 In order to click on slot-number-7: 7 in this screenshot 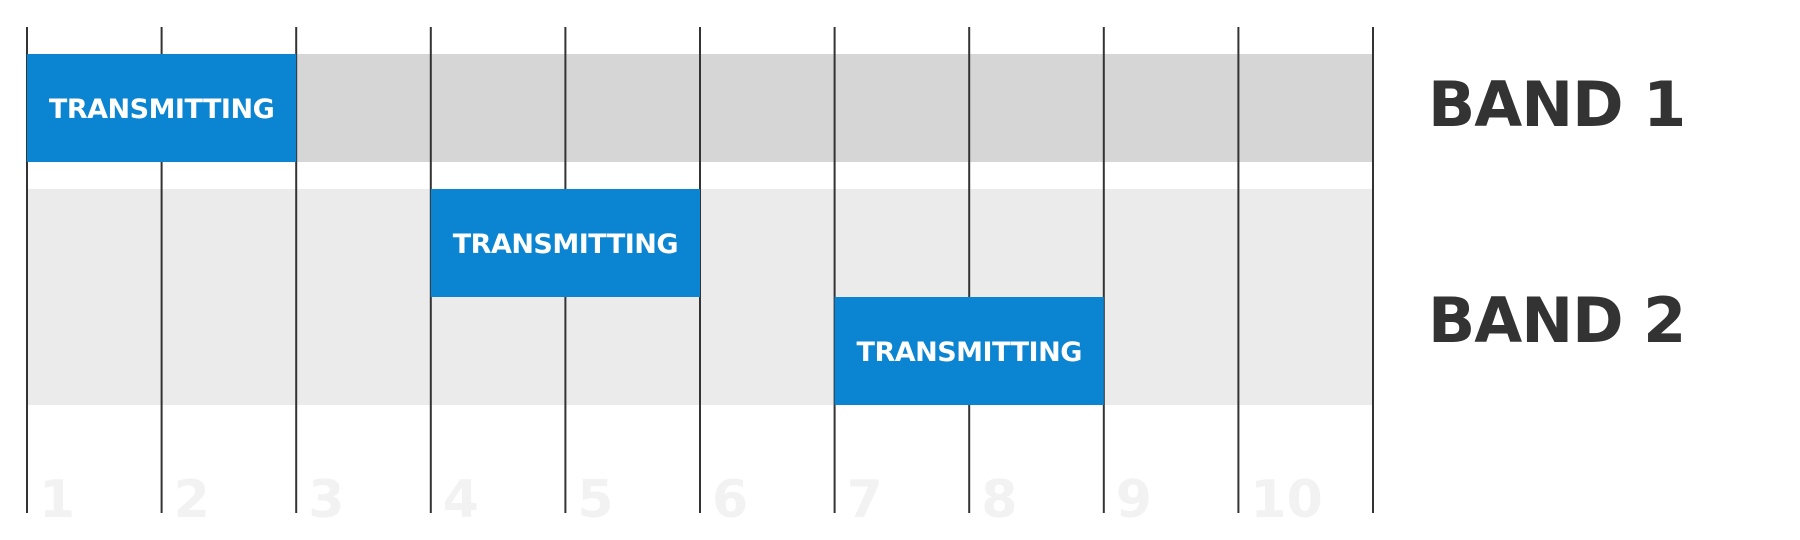, I will do `click(865, 500)`.